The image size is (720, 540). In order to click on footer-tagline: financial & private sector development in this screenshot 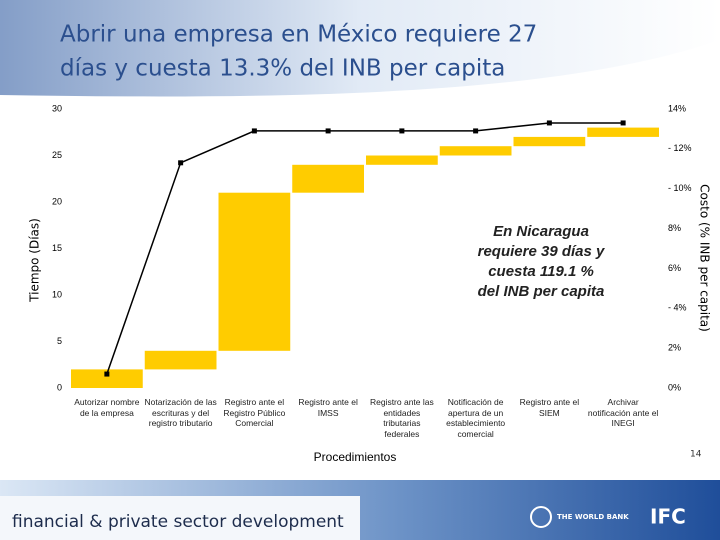, I will do `click(178, 522)`.